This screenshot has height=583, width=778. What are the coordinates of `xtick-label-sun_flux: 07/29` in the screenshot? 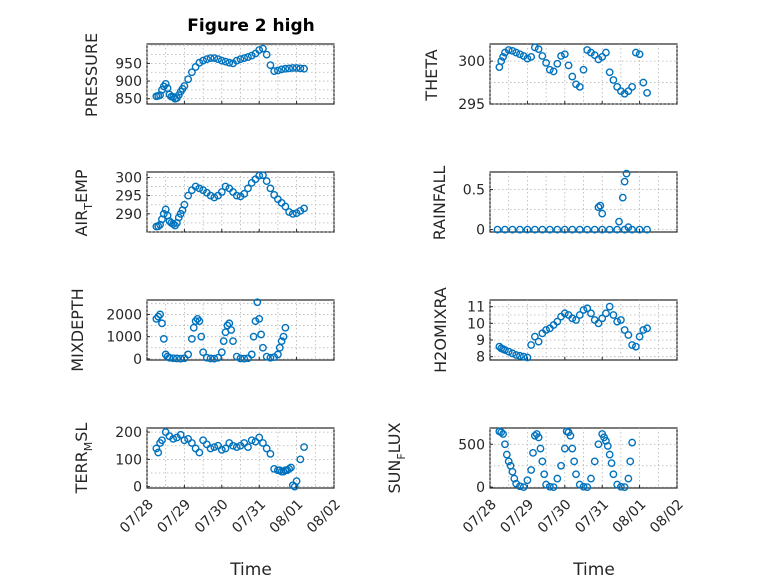 It's located at (517, 517).